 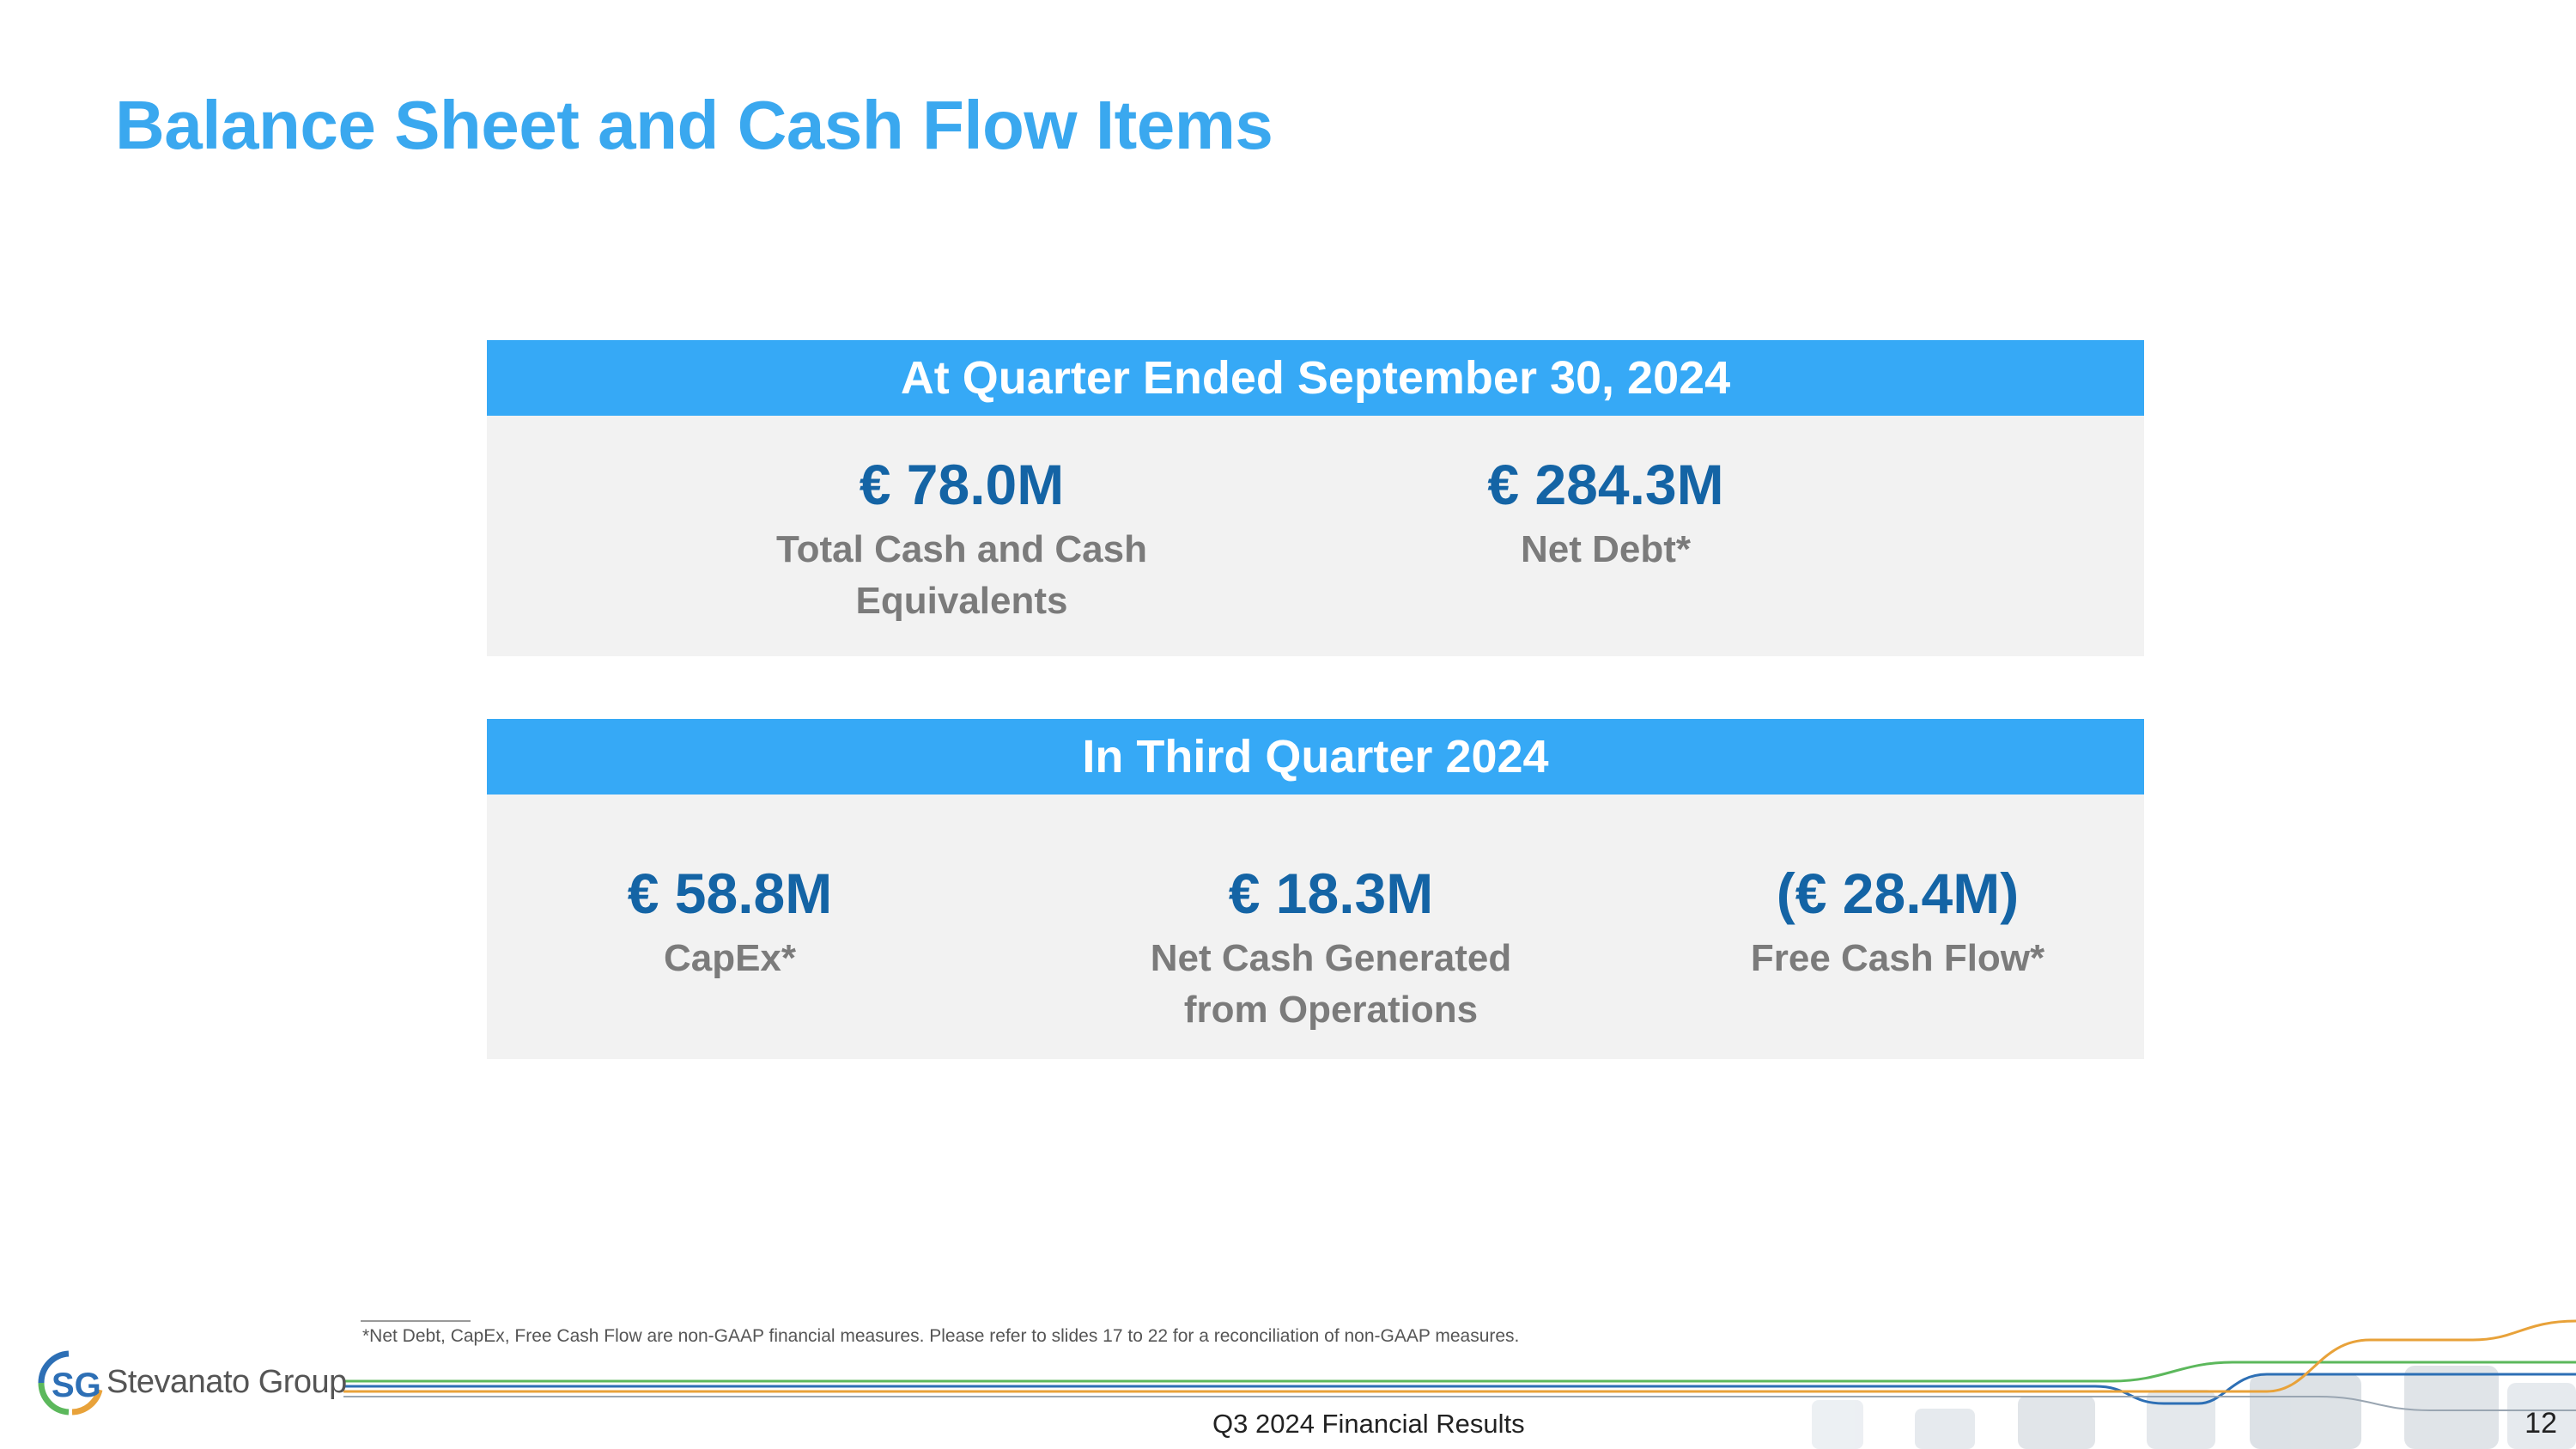 I want to click on metric-value: € 58.8M, so click(x=730, y=893).